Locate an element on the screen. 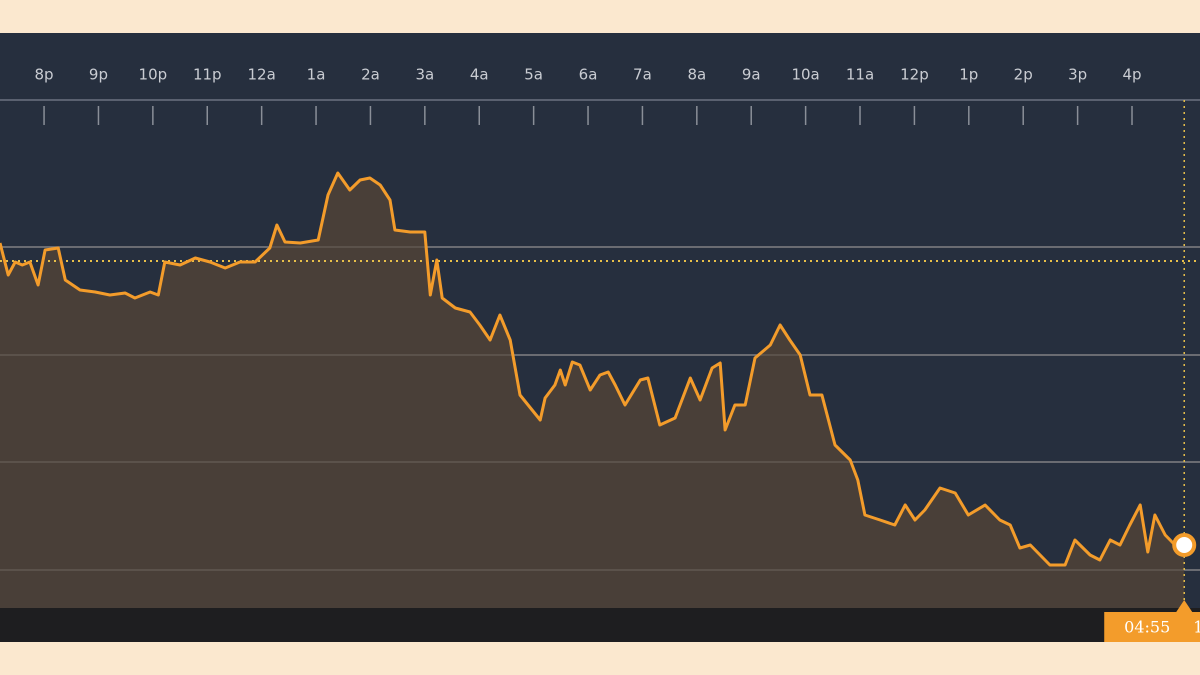  x-tick-label: 9a is located at coordinates (751, 75).